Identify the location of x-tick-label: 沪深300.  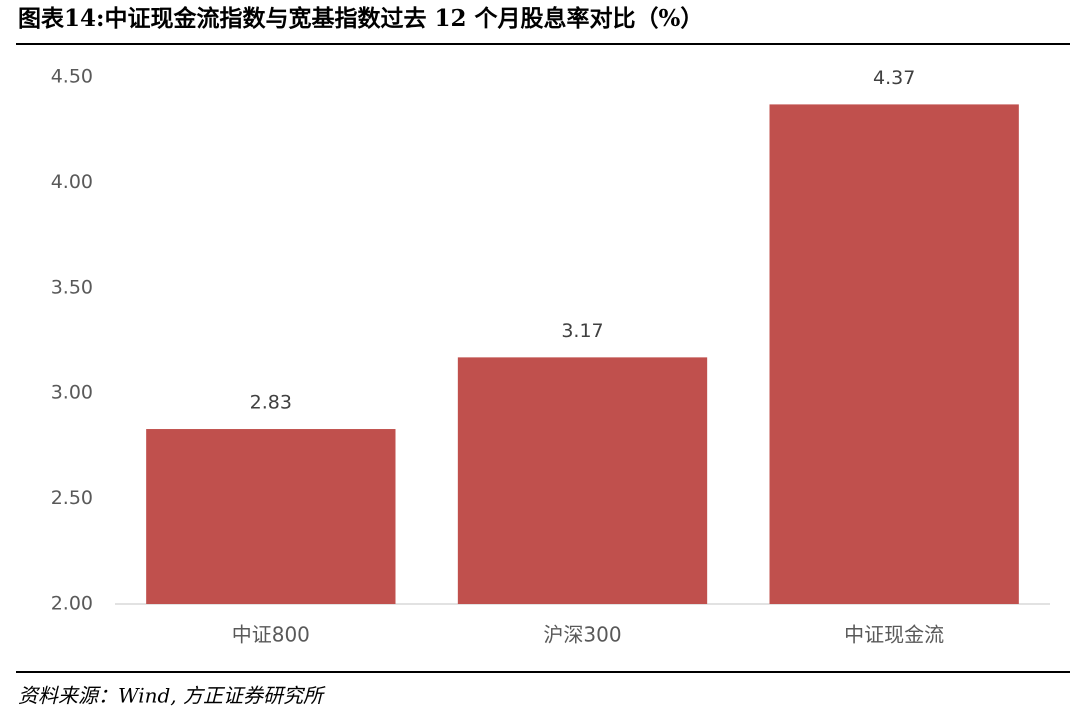
(582, 635).